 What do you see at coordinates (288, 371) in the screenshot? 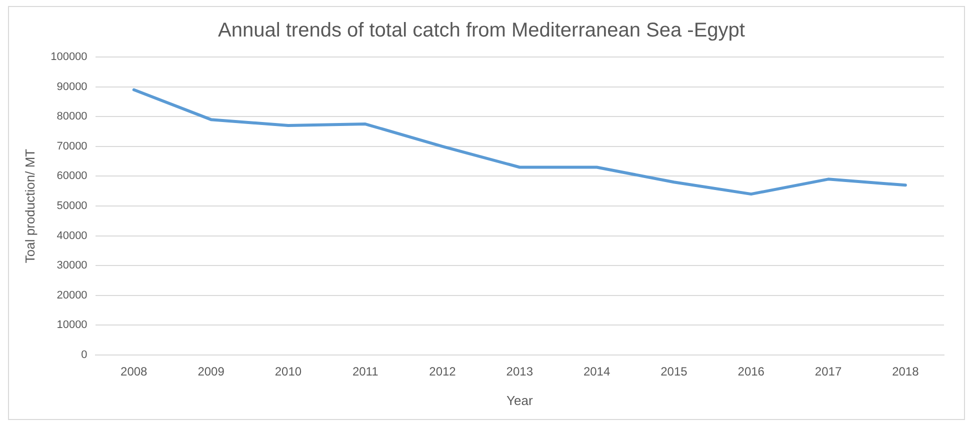
I see `x-tick-label: 2010` at bounding box center [288, 371].